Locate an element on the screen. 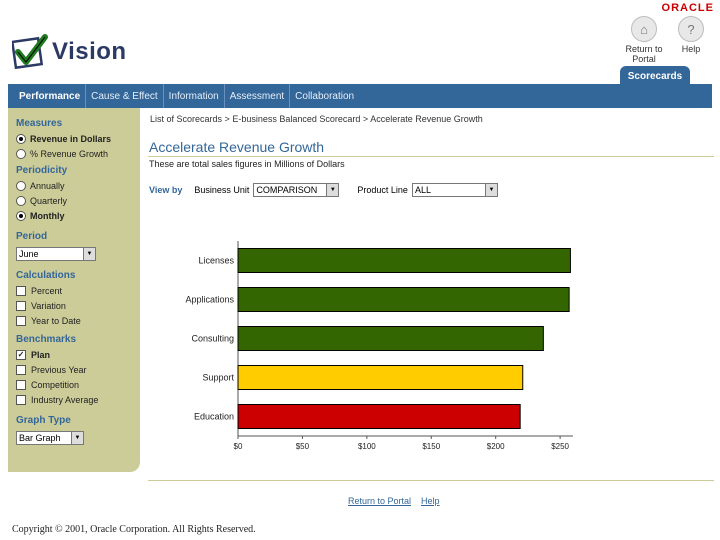 The width and height of the screenshot is (720, 540). bench-previous-year: Previous Year is located at coordinates (76, 369).